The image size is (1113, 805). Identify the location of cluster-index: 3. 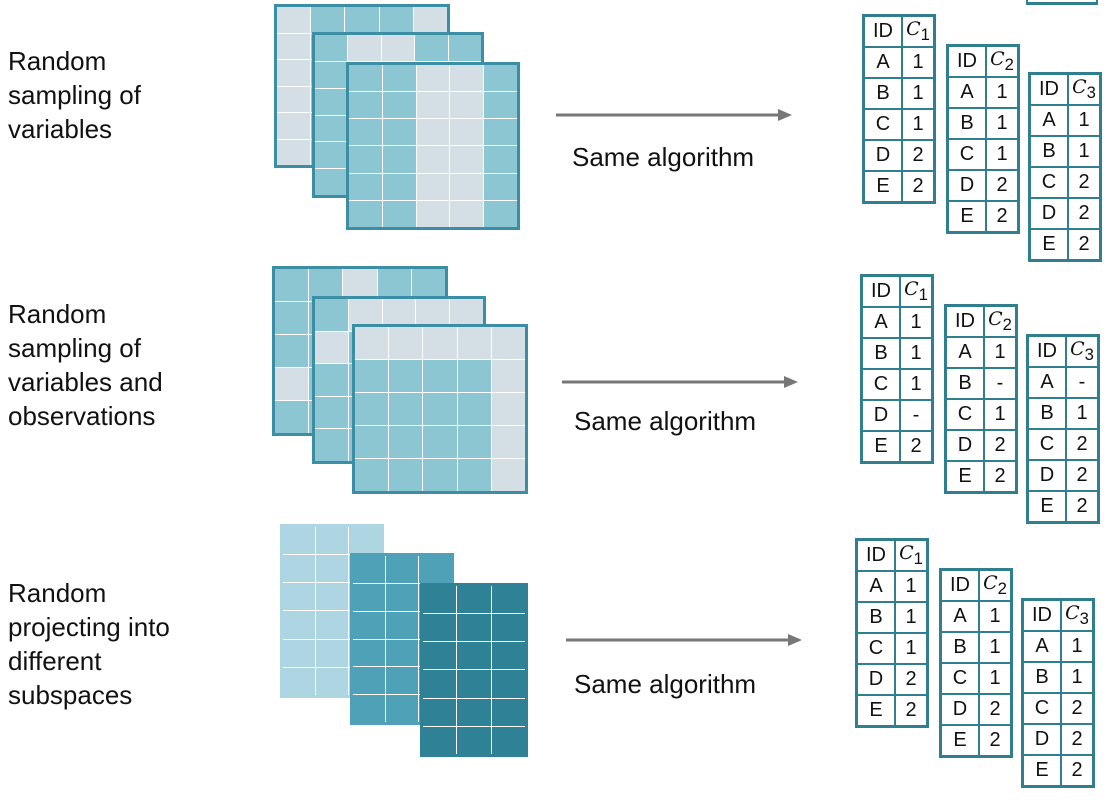
(1089, 354).